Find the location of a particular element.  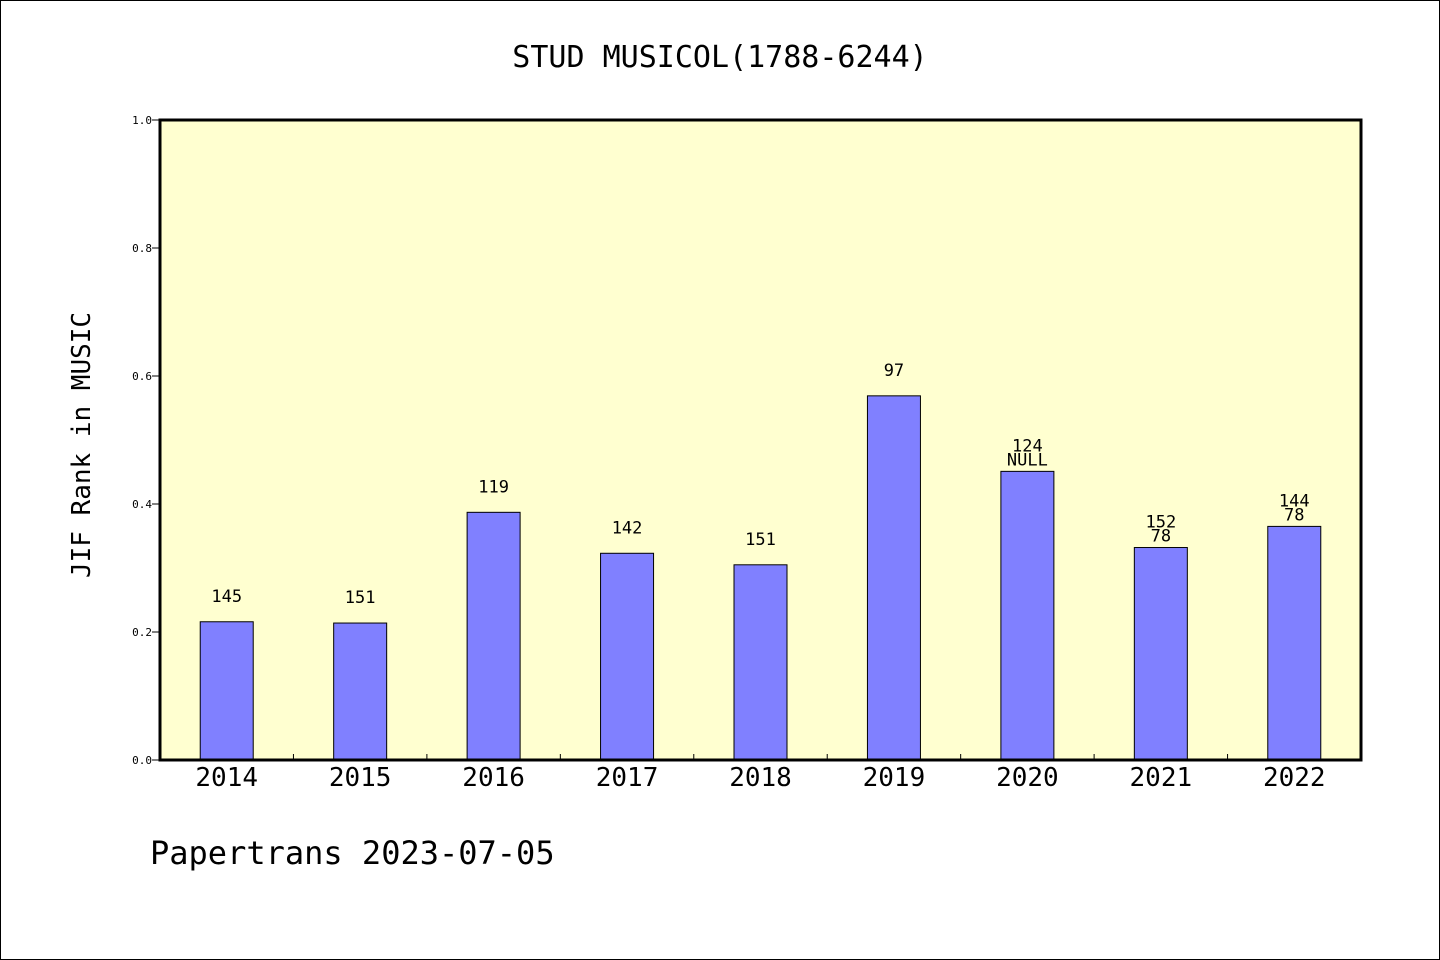

x-tick-label: 2017 is located at coordinates (627, 778).